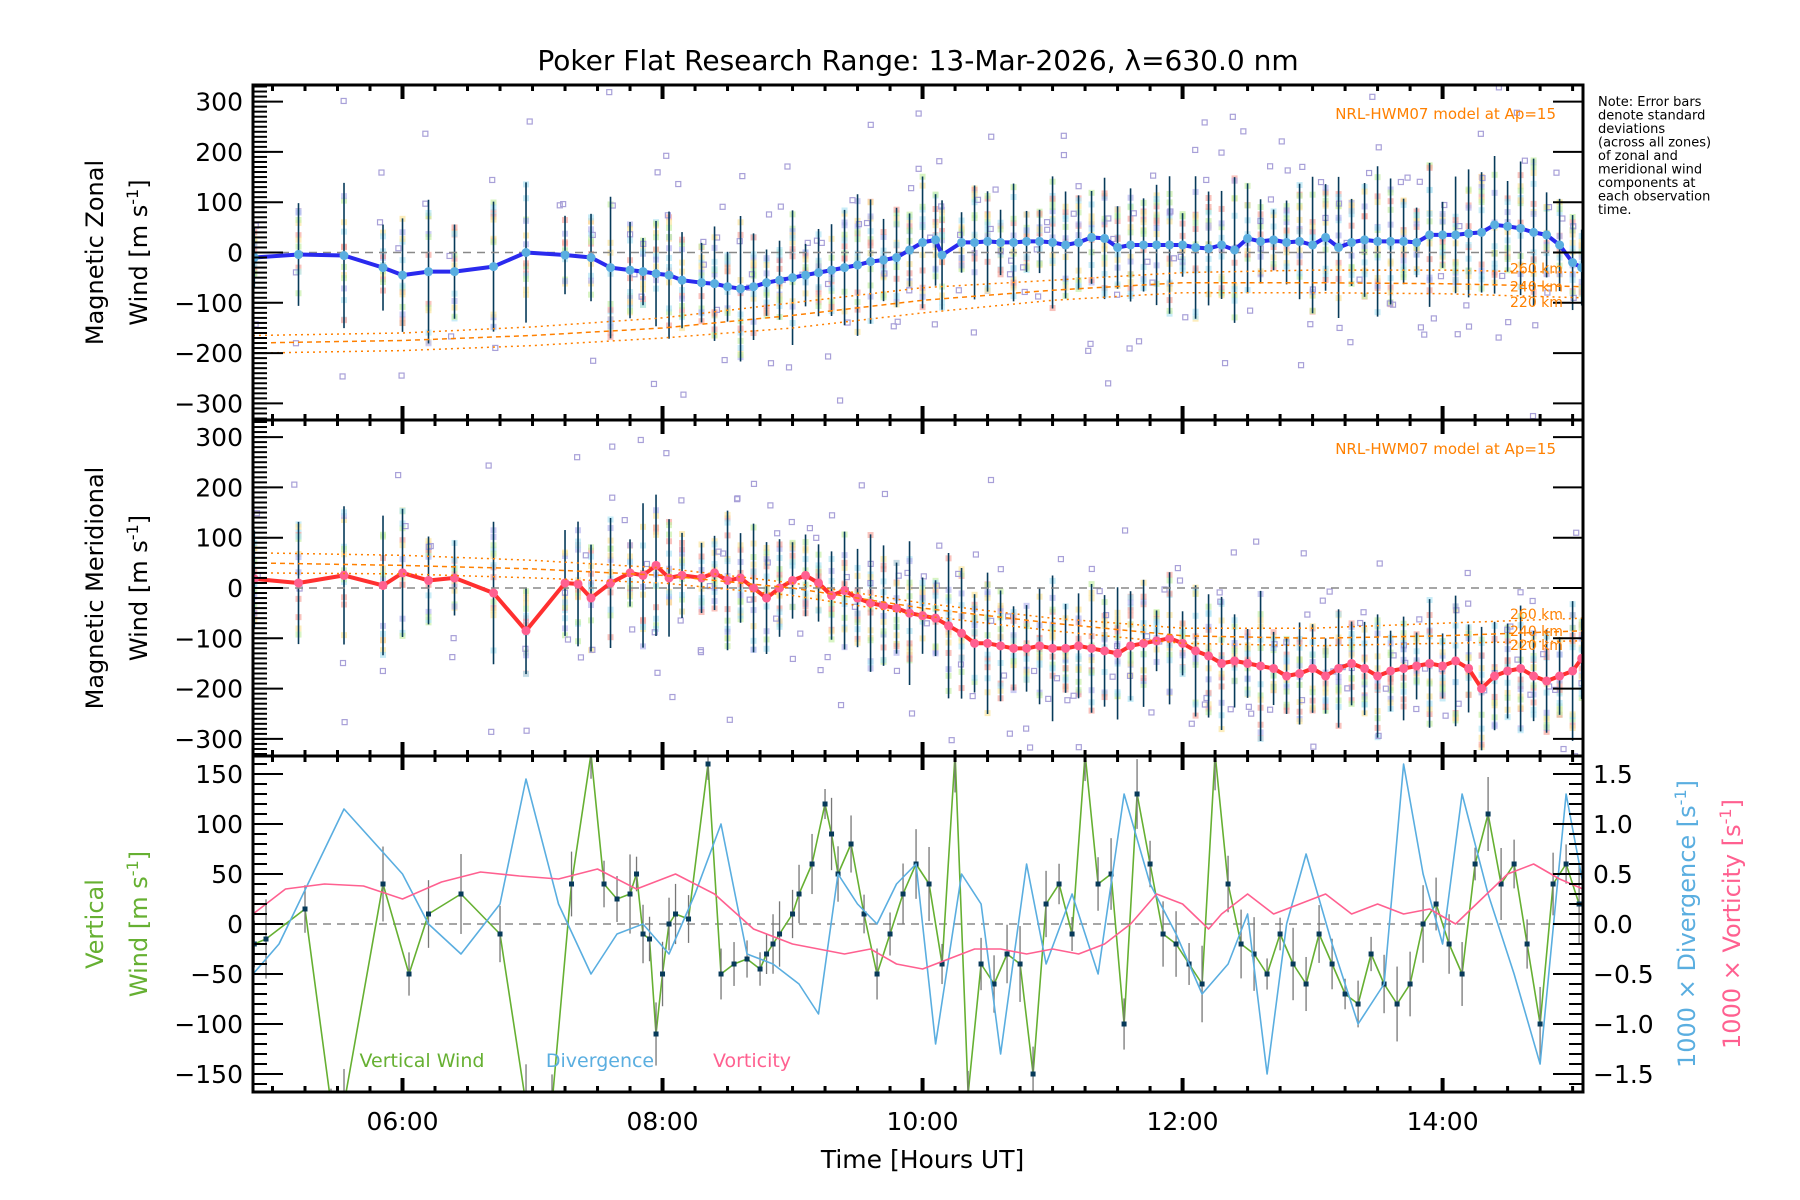 This screenshot has width=1800, height=1200. What do you see at coordinates (216, 974) in the screenshot?
I see `y-tick-label: −50` at bounding box center [216, 974].